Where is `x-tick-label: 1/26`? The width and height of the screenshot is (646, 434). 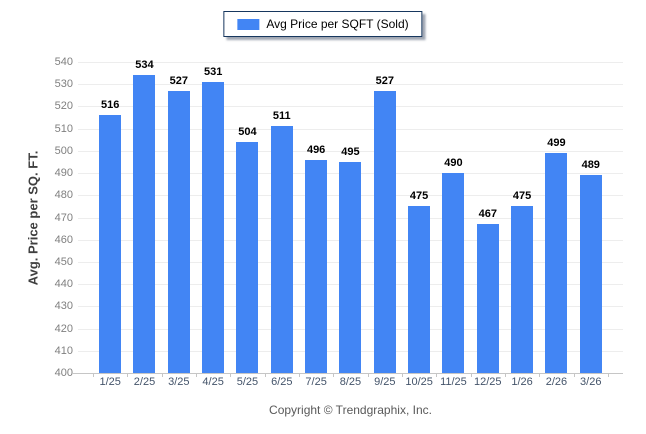
x-tick-label: 1/26 is located at coordinates (522, 382).